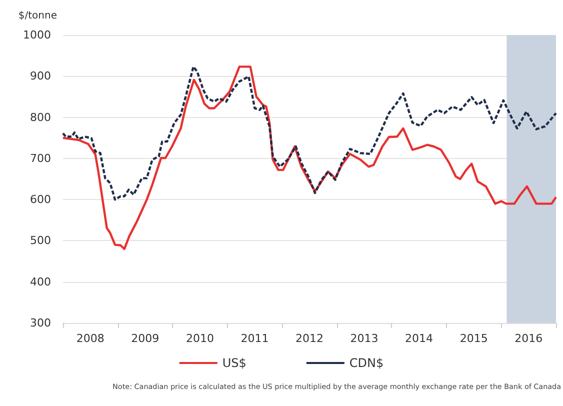 The height and width of the screenshot is (406, 563). What do you see at coordinates (40, 323) in the screenshot?
I see `y-tick-label: 300` at bounding box center [40, 323].